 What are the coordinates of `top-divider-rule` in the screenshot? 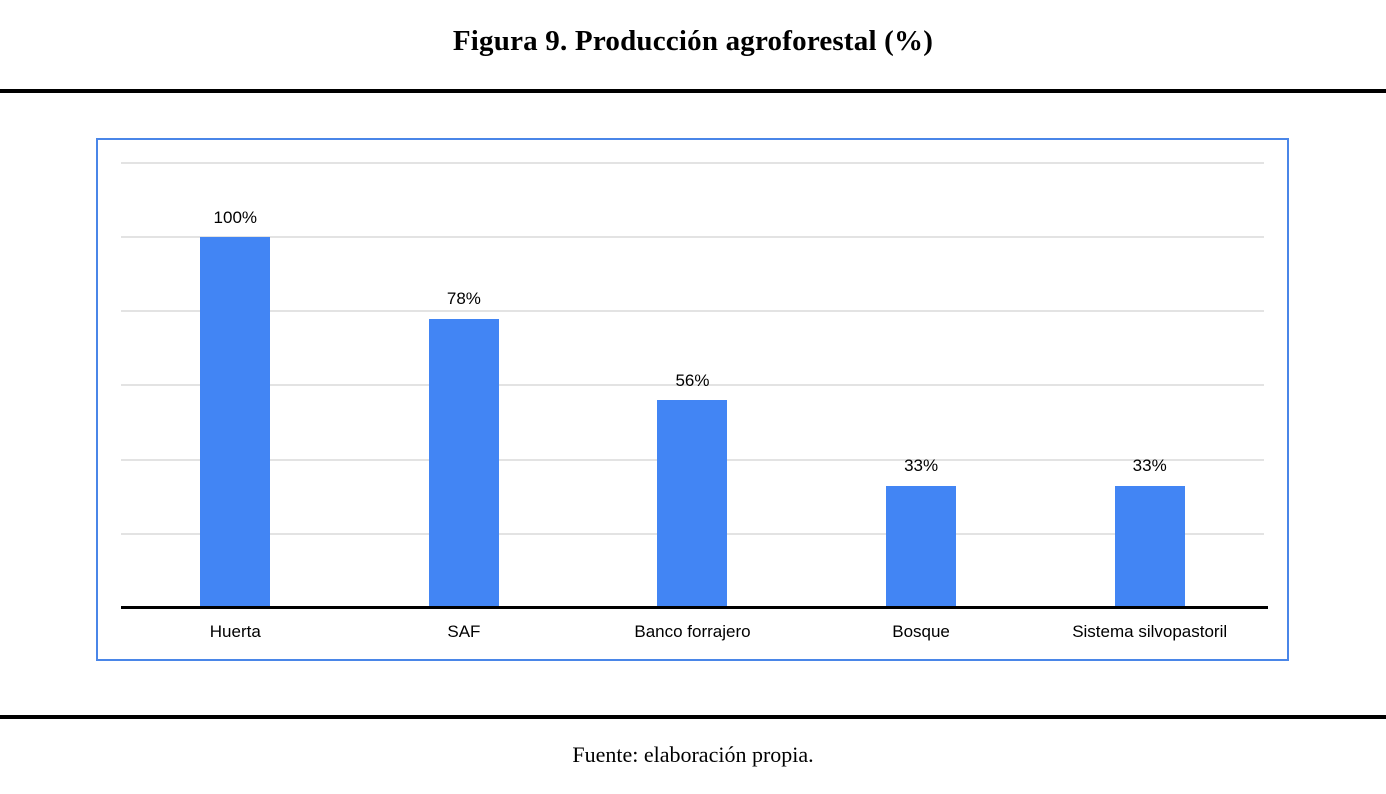 It's located at (693, 91).